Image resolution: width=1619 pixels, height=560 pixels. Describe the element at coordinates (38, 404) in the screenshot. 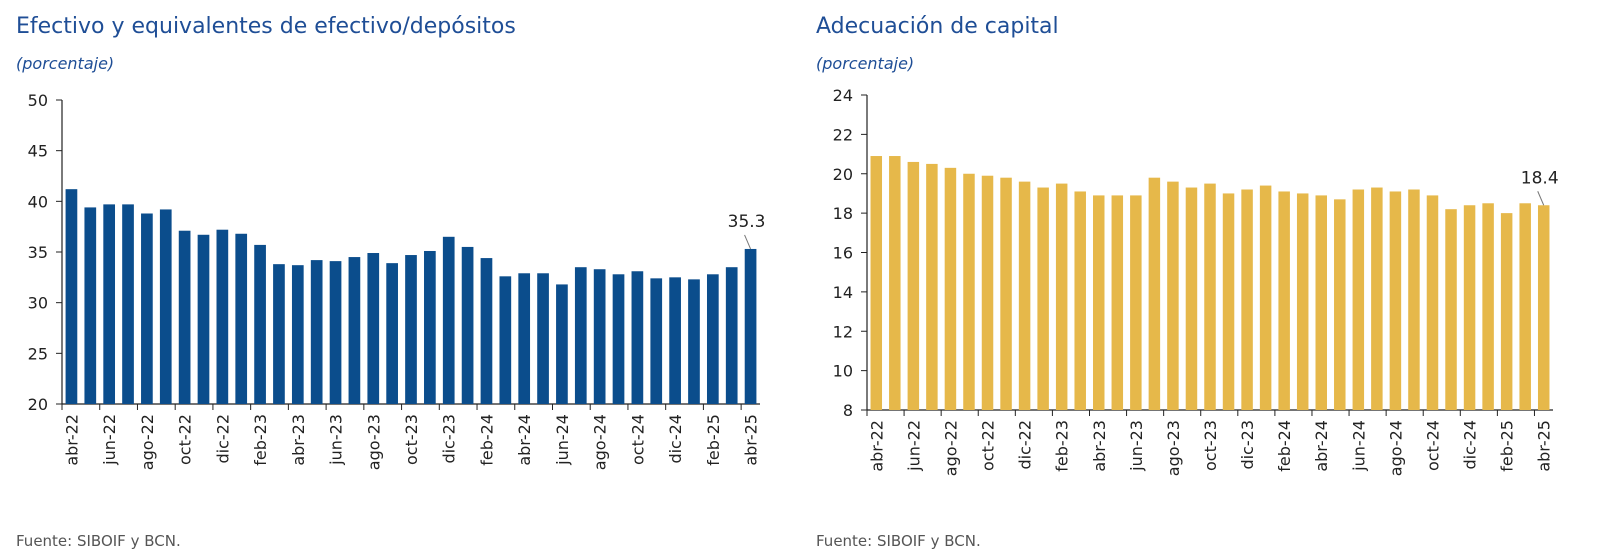

I see `y-tick-label: 20` at that location.